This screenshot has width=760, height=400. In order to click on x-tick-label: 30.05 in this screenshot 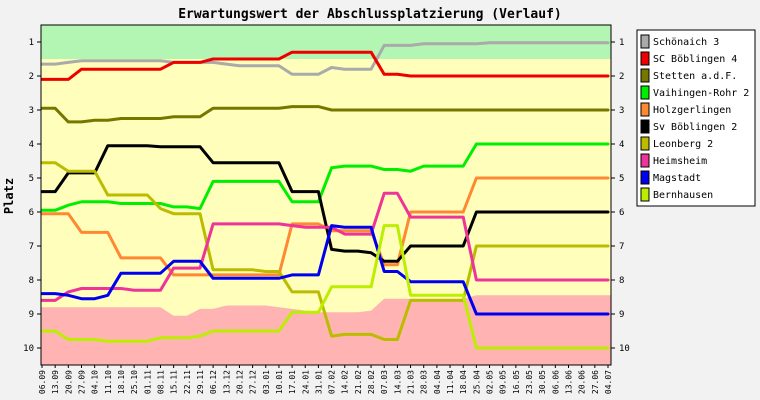, I will do `click(542, 382)`.